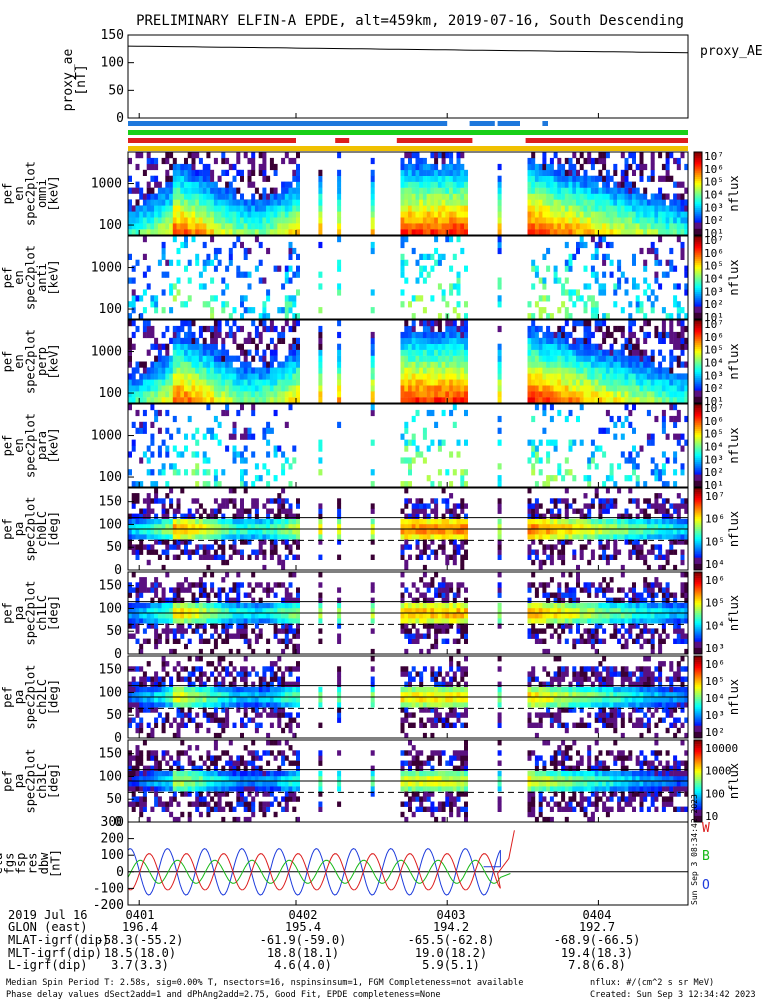  I want to click on proxy-ae-ytick: 100, so click(112, 63).